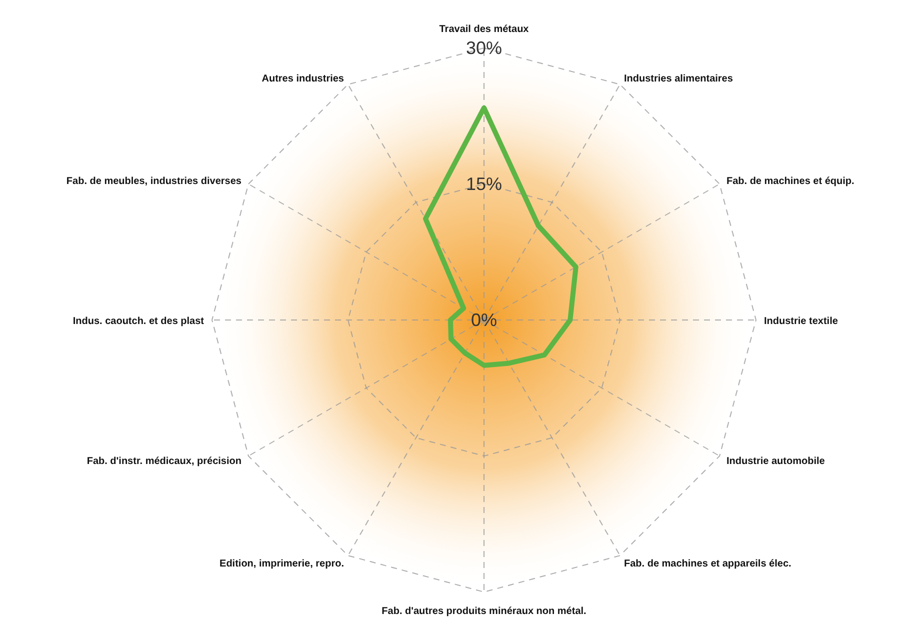 This screenshot has width=899, height=628. What do you see at coordinates (282, 564) in the screenshot?
I see `spoke-label: Edition, imprimerie, repro.` at bounding box center [282, 564].